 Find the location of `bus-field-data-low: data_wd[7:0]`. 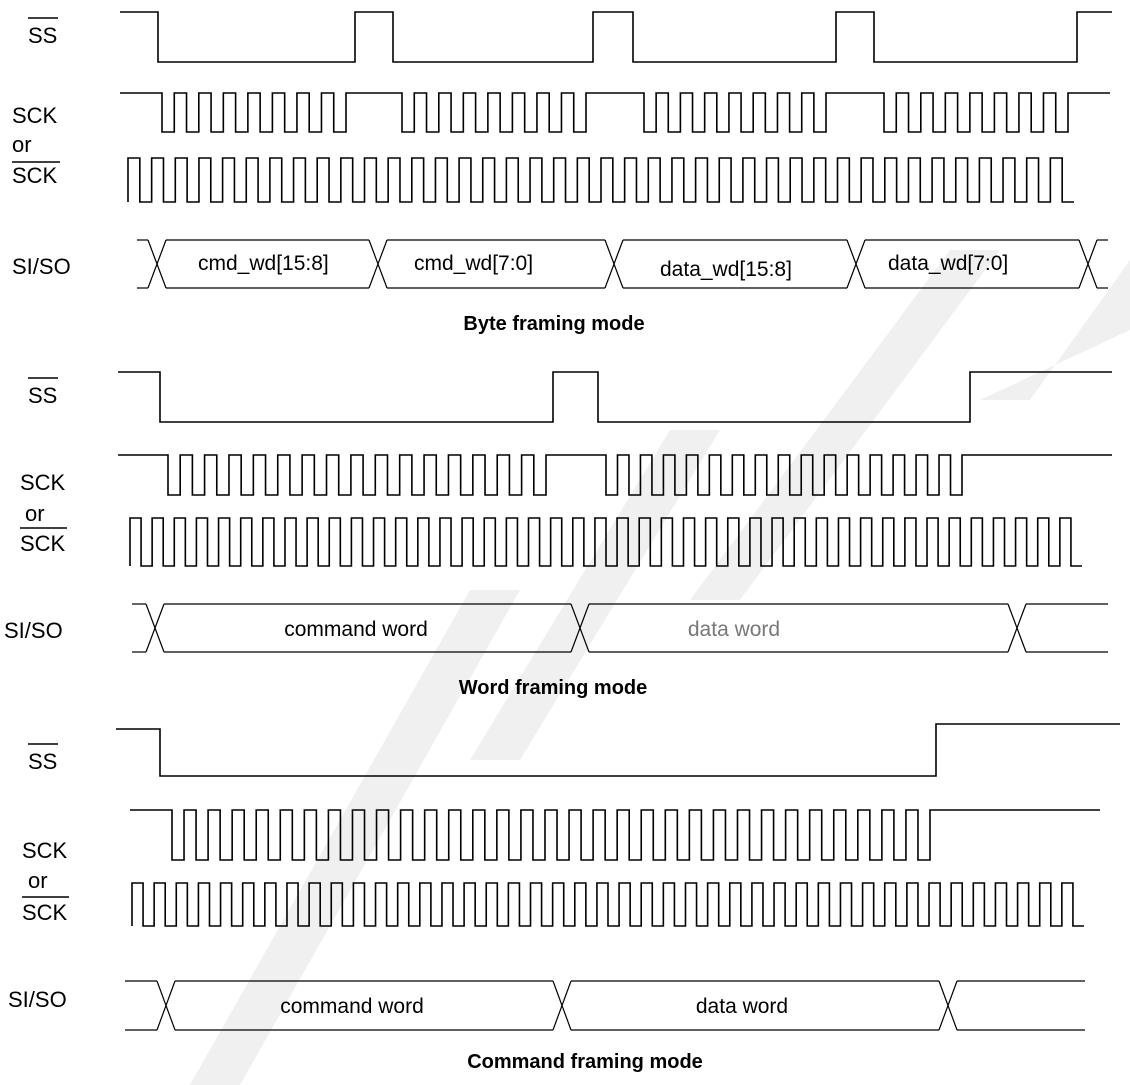

bus-field-data-low: data_wd[7:0] is located at coordinates (948, 263).